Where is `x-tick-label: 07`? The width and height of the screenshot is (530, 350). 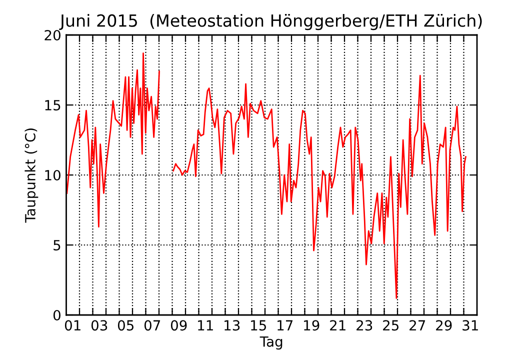 x-tick-label: 07 is located at coordinates (152, 325).